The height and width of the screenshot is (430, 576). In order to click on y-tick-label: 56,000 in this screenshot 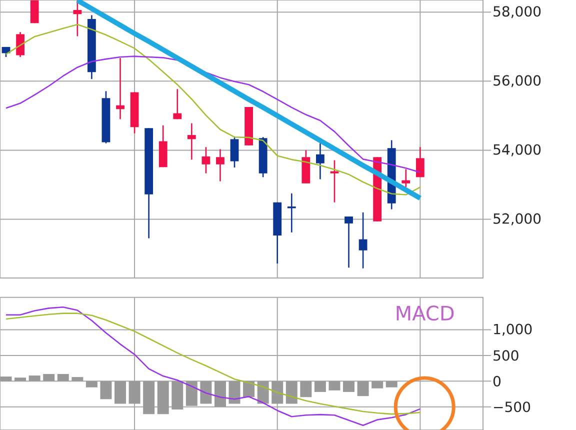, I will do `click(517, 81)`.